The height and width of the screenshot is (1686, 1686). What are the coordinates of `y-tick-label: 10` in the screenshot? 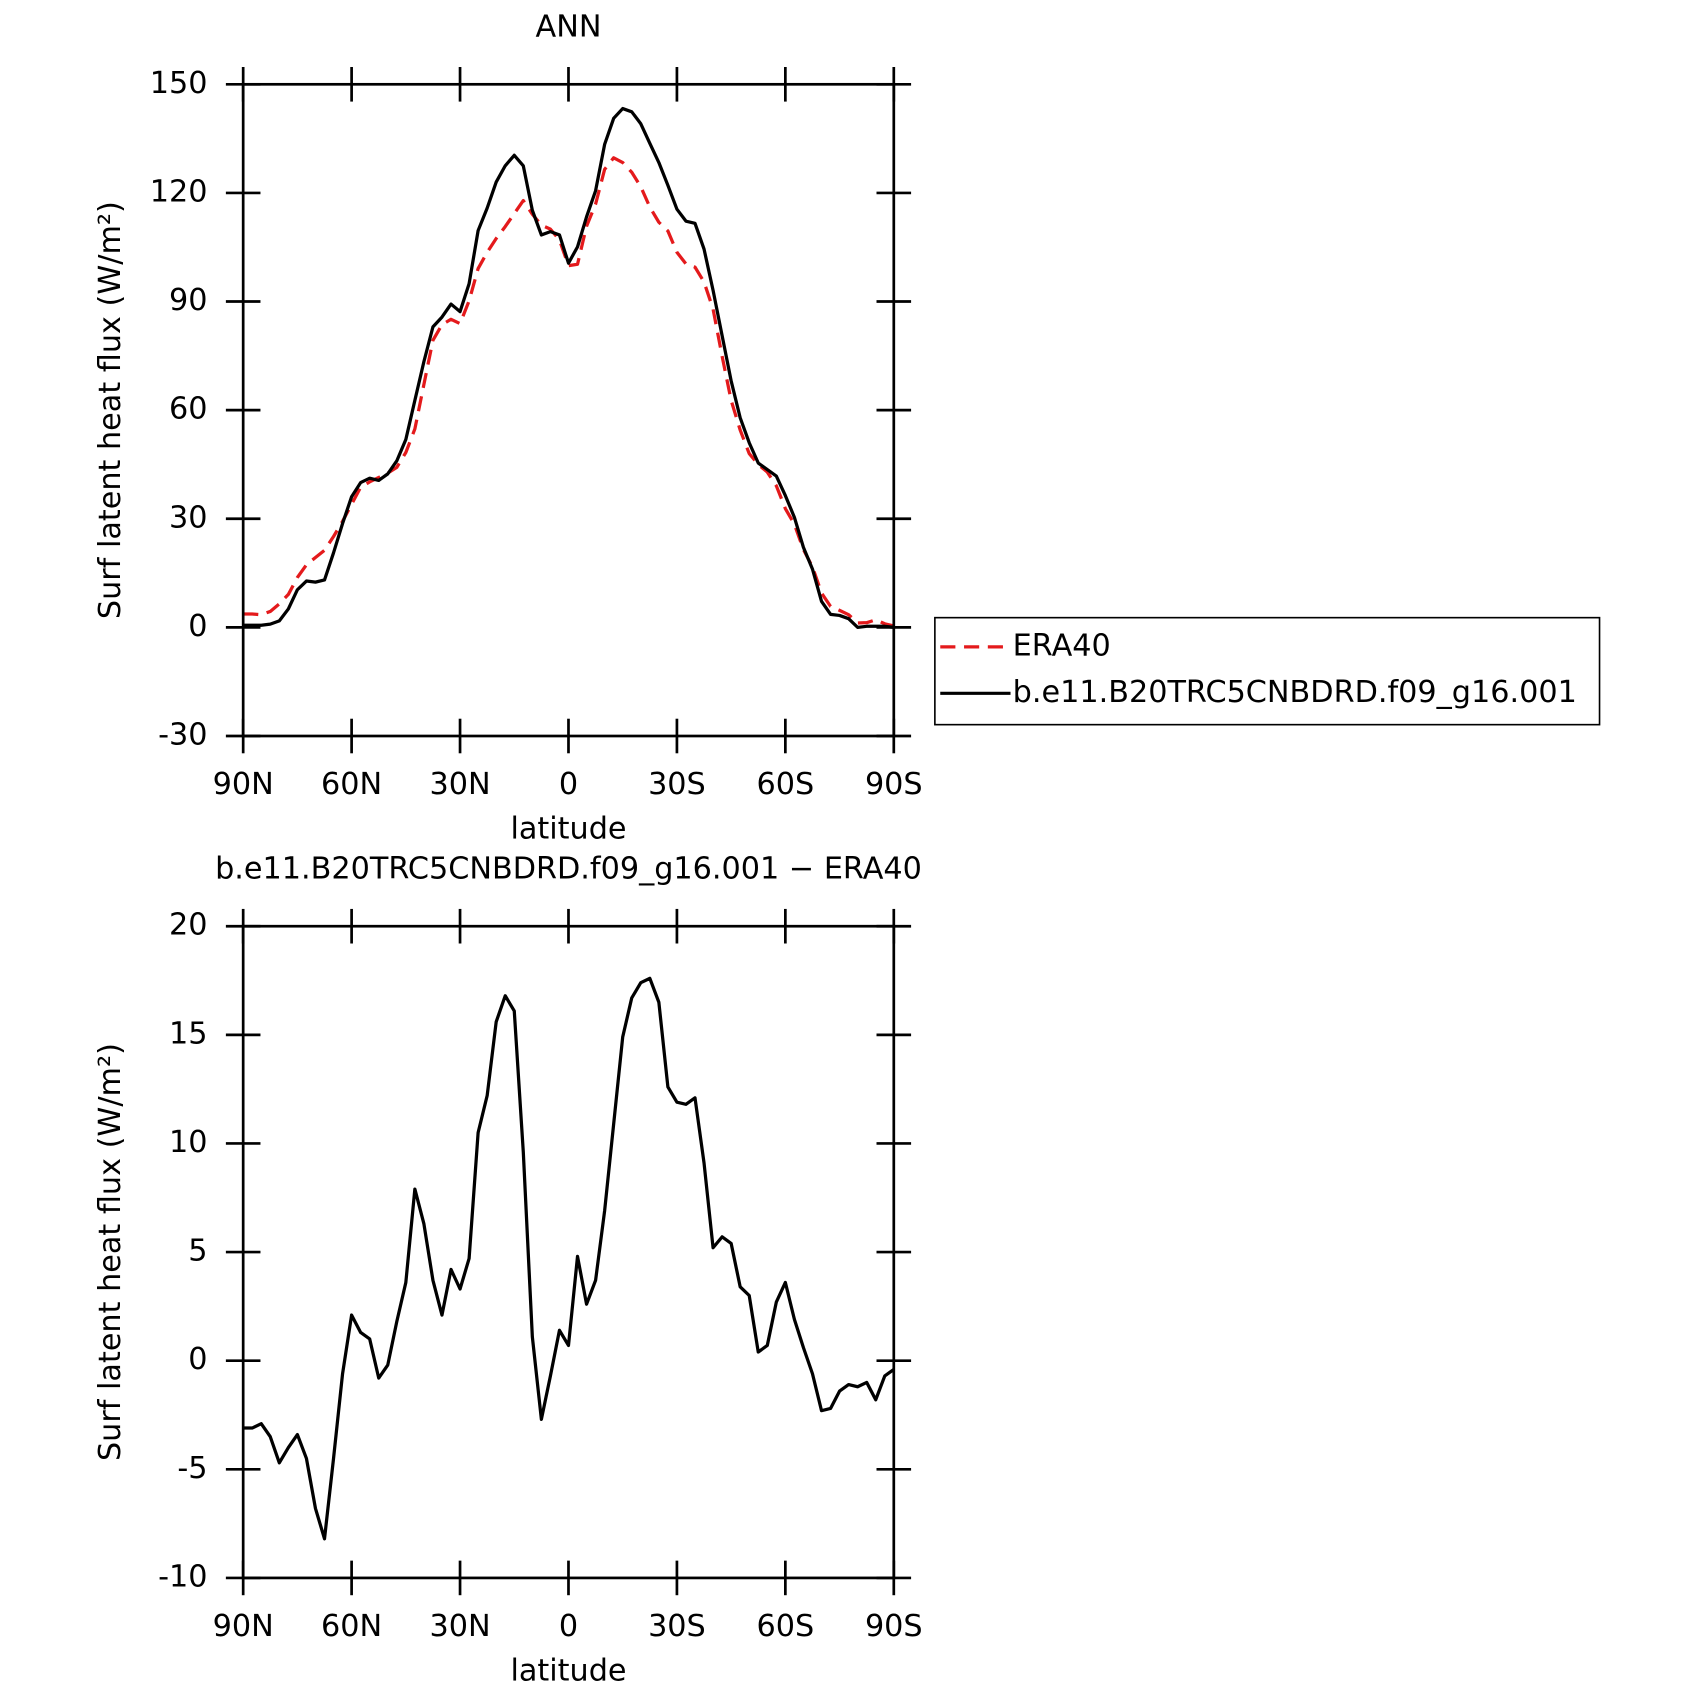 It's located at (188, 1142).